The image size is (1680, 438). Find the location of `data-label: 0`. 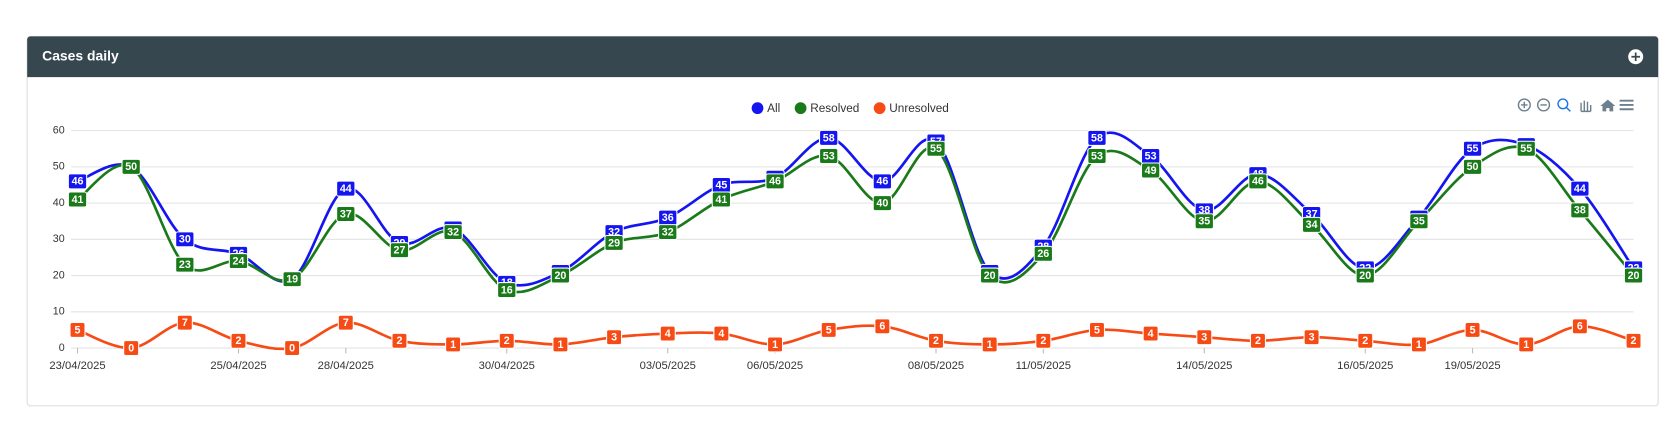

data-label: 0 is located at coordinates (131, 348).